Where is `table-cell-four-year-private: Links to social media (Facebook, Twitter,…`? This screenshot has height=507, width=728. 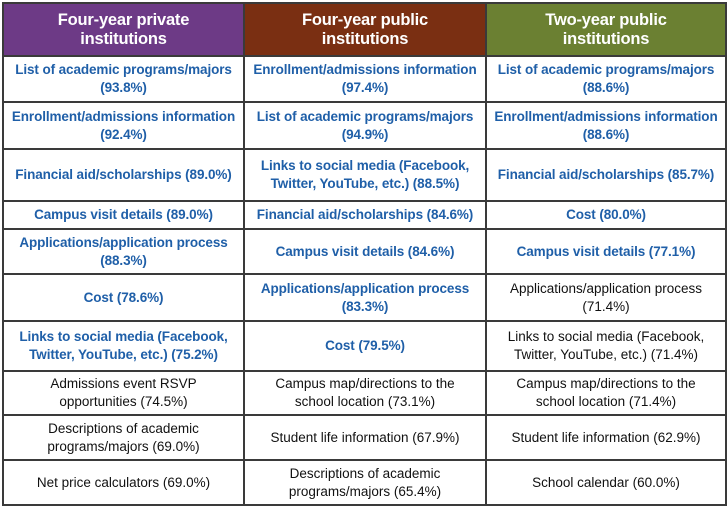
table-cell-four-year-private: Links to social media (Facebook, Twitter,… is located at coordinates (123, 346).